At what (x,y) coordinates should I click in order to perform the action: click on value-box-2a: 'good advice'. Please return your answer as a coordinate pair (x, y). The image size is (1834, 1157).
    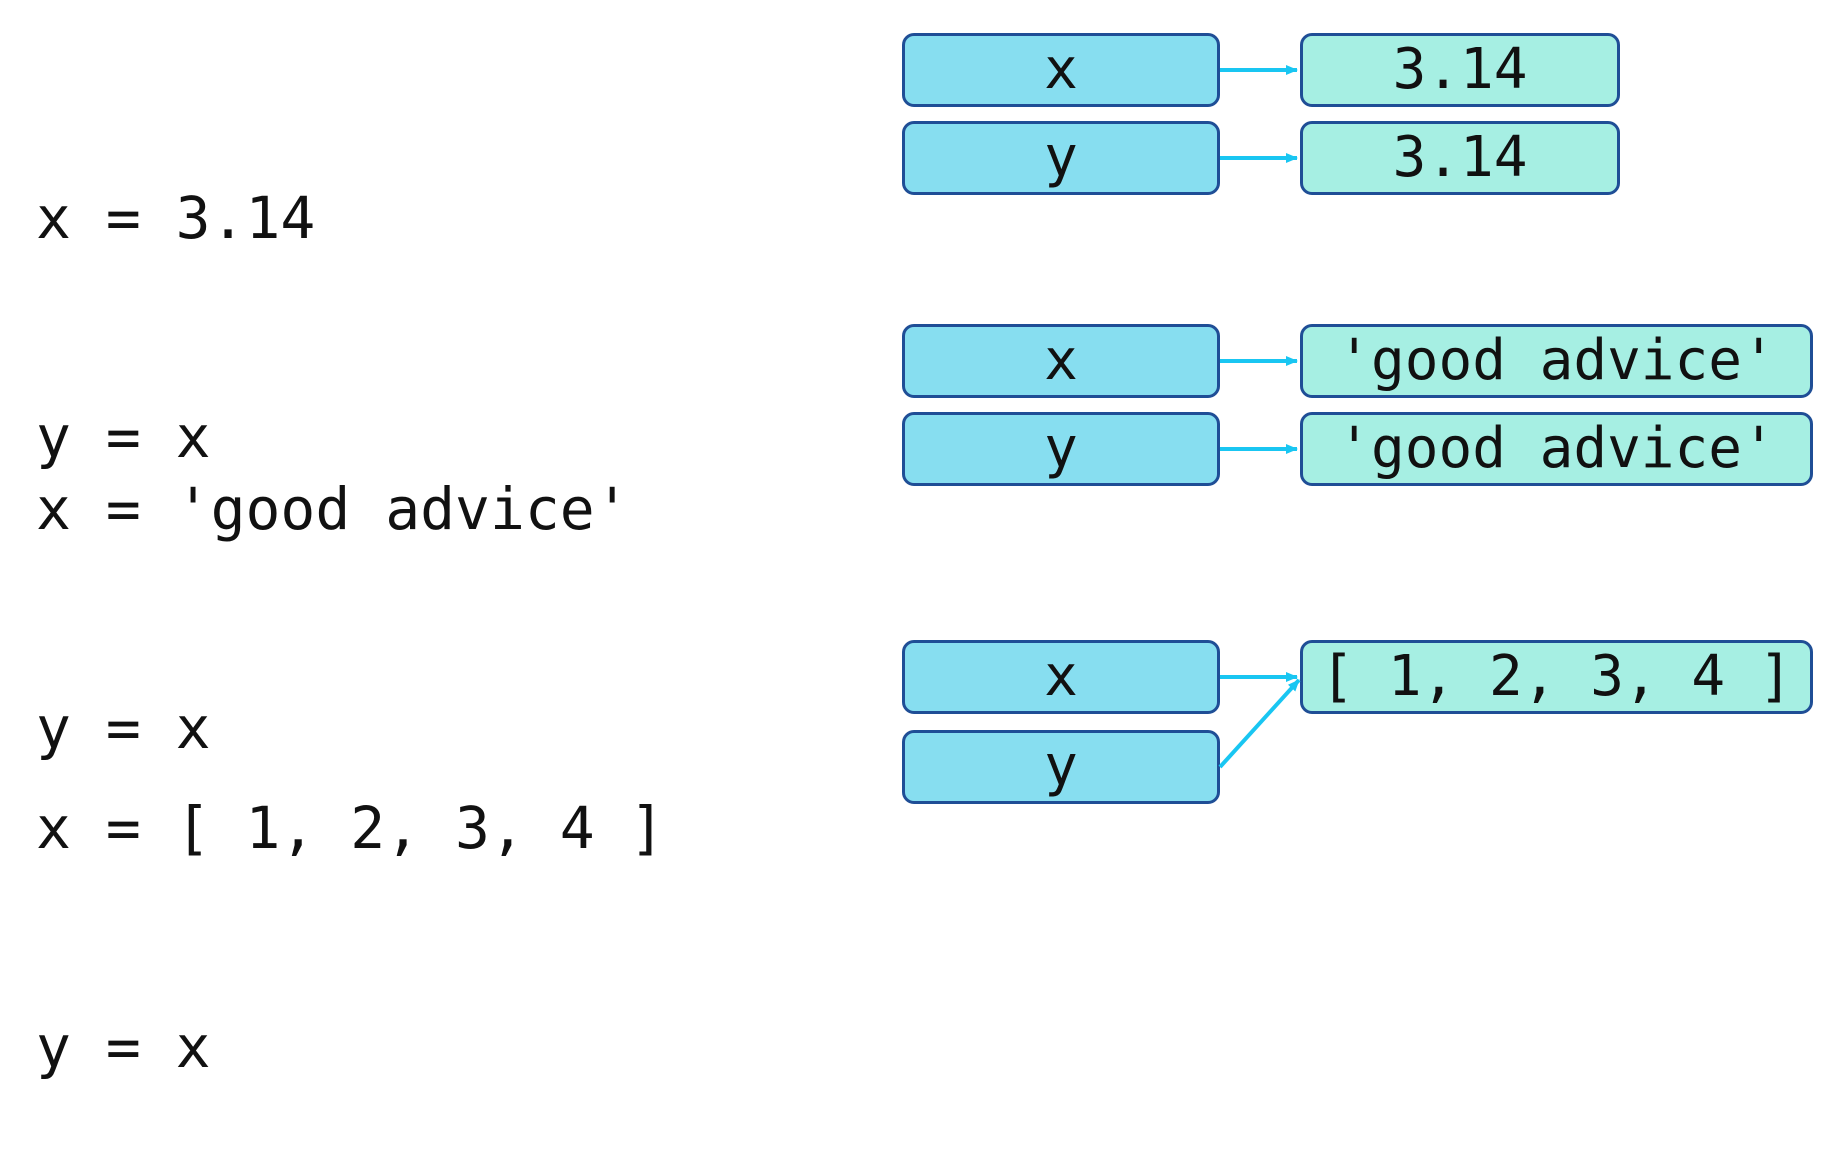
    Looking at the image, I should click on (1556, 361).